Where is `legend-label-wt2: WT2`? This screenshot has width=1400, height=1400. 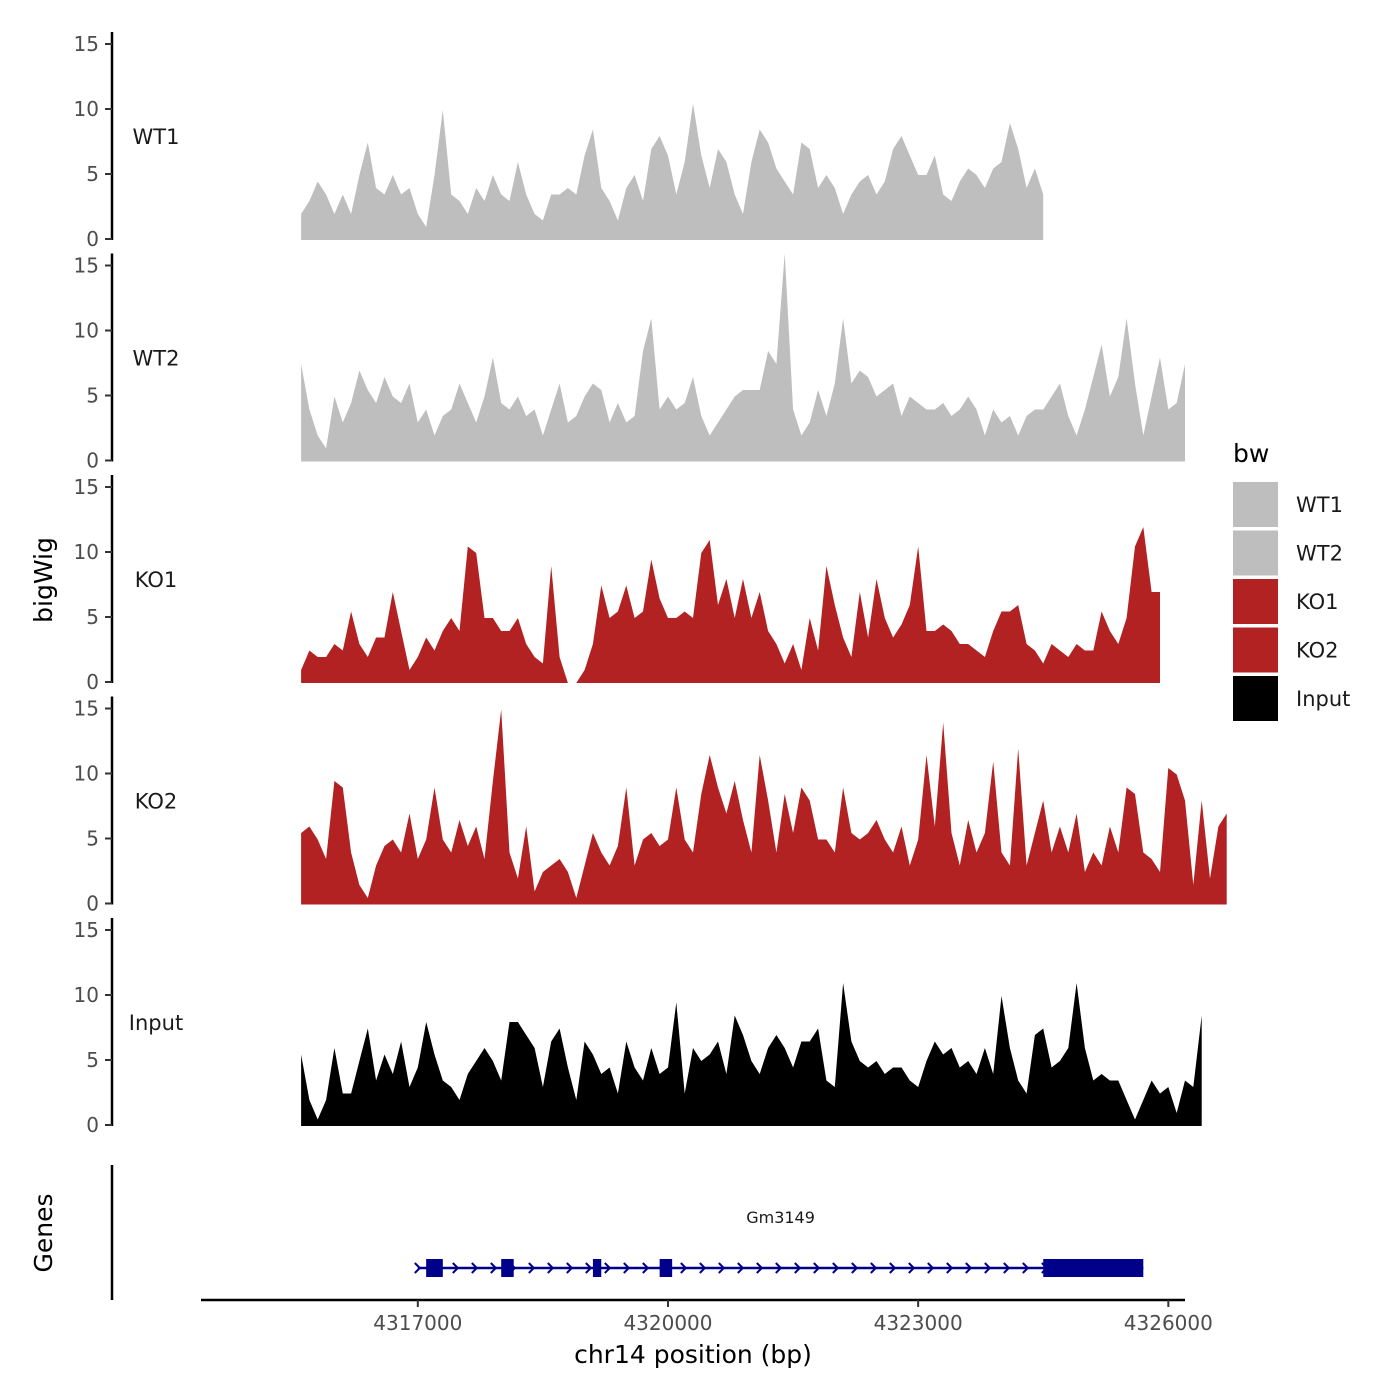 legend-label-wt2: WT2 is located at coordinates (1319, 554).